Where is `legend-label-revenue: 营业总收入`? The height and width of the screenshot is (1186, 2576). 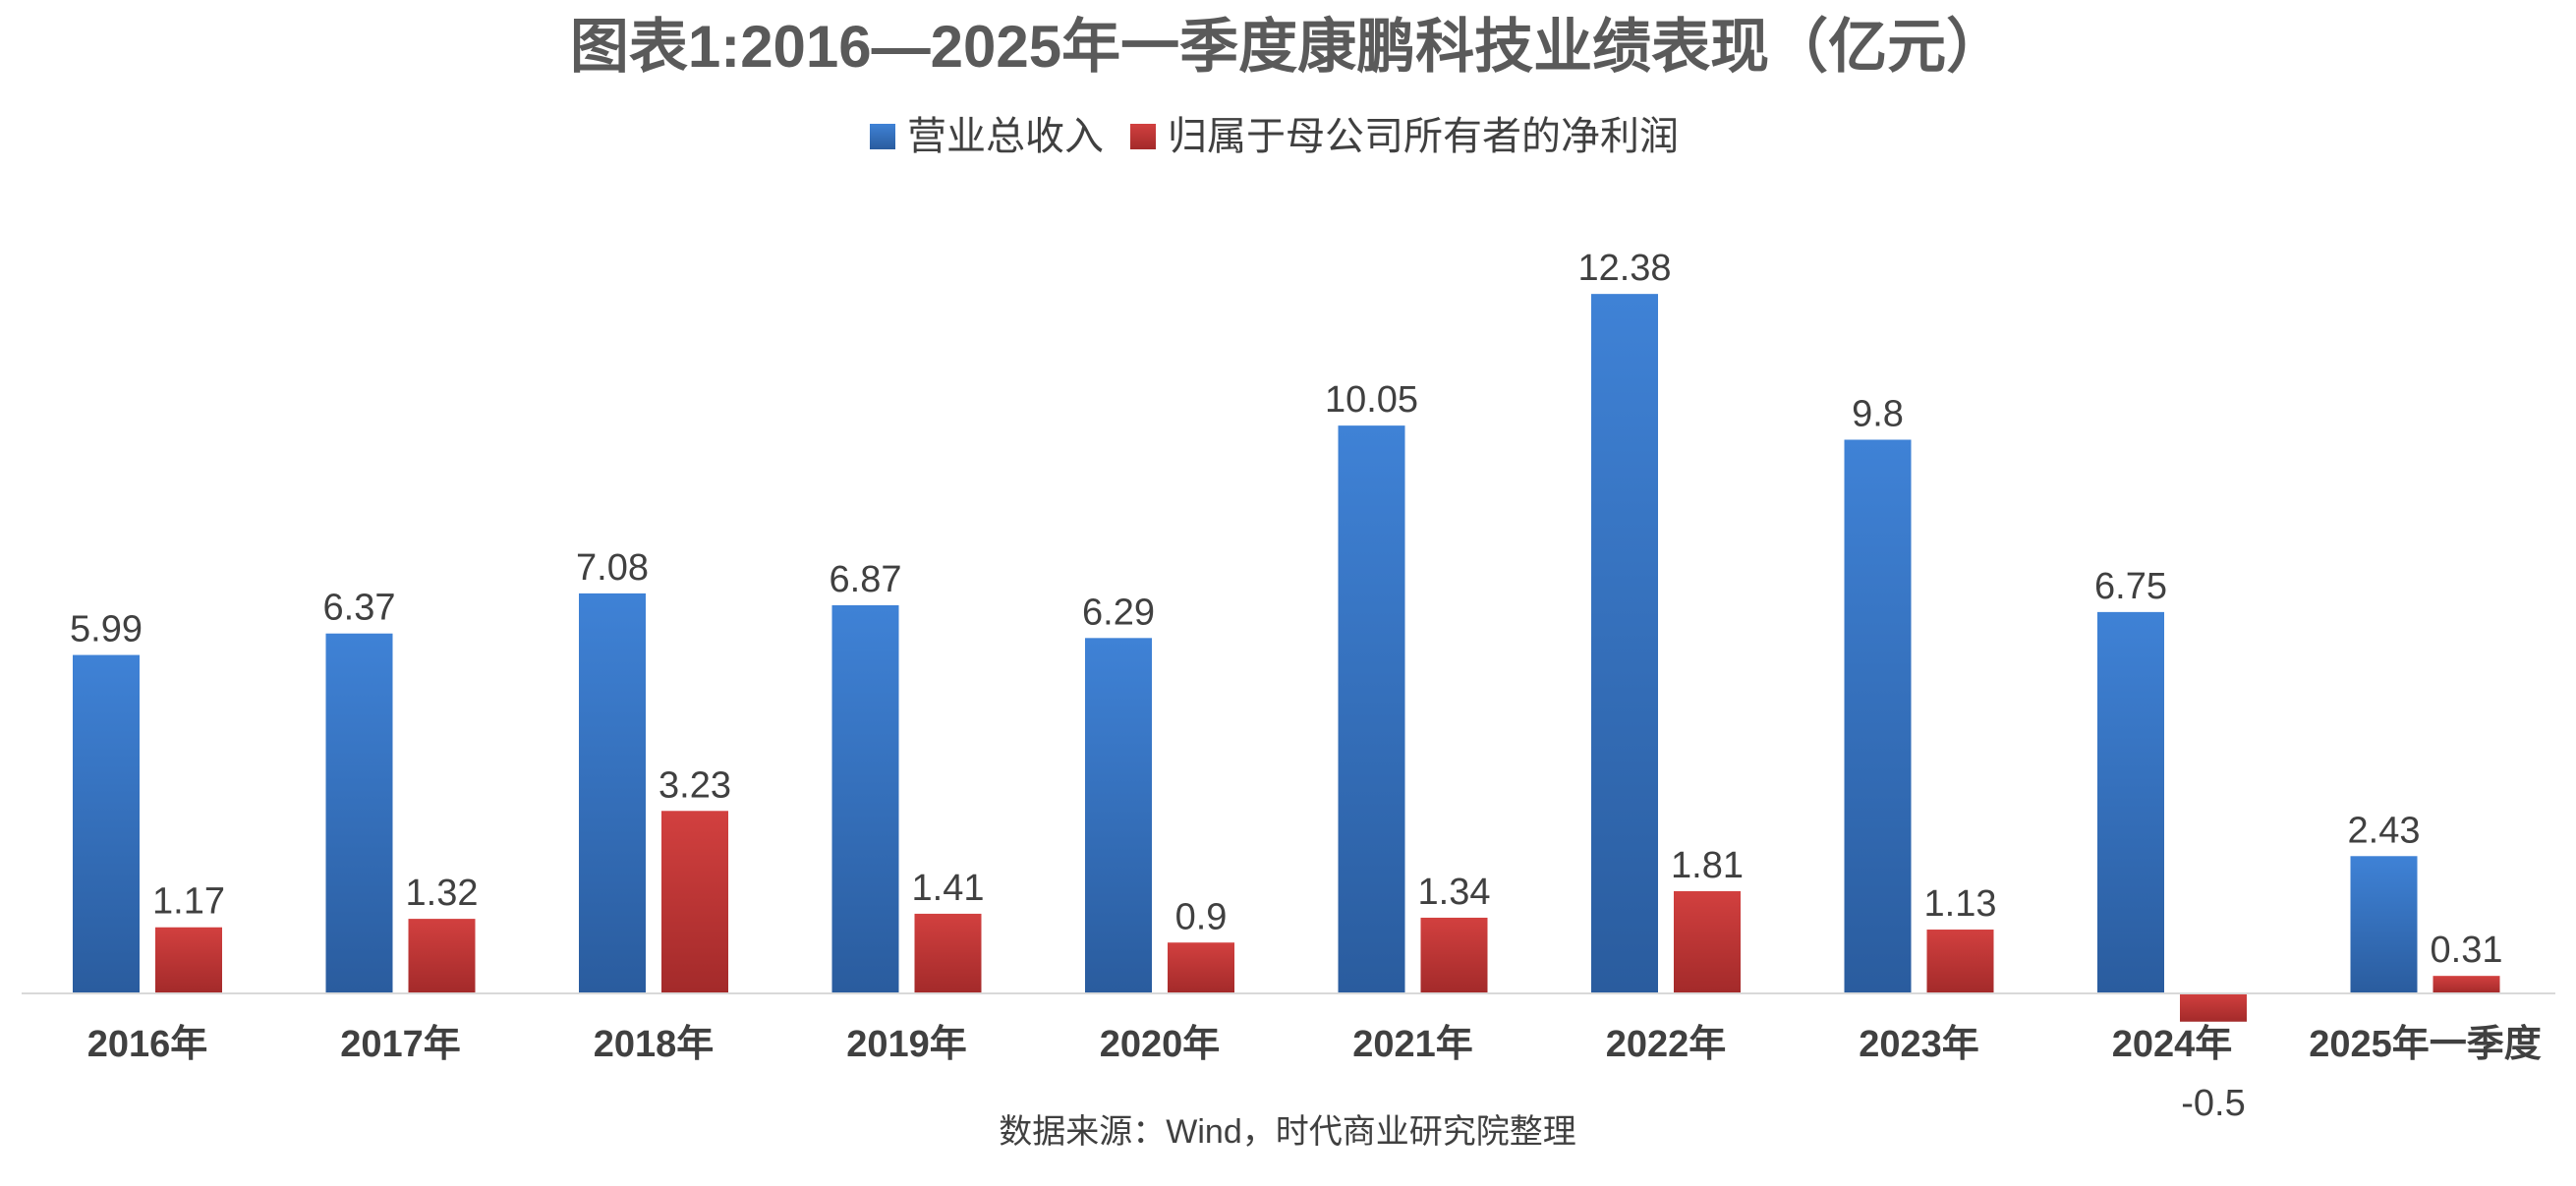 legend-label-revenue: 营业总收入 is located at coordinates (1006, 136).